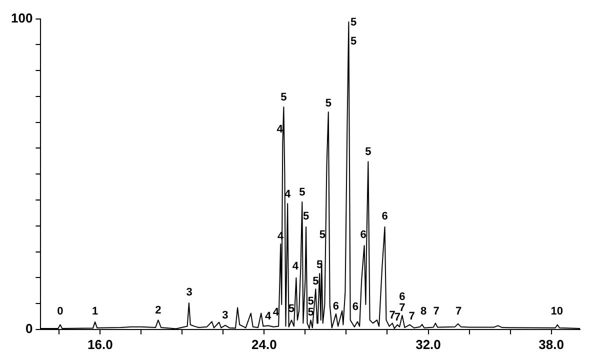 Image resolution: width=592 pixels, height=364 pixels. I want to click on annotation: 8, so click(423, 312).